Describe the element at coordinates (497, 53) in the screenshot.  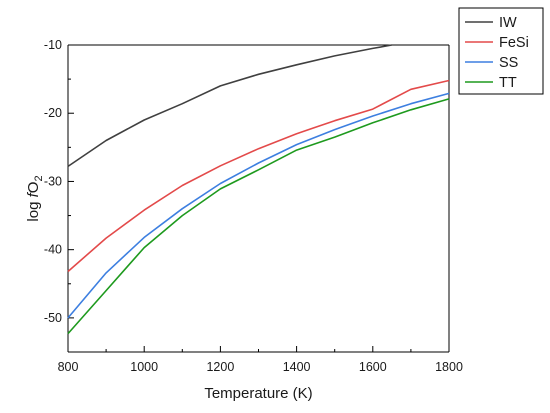
I see `legend-items: IW FeSi SS TT` at that location.